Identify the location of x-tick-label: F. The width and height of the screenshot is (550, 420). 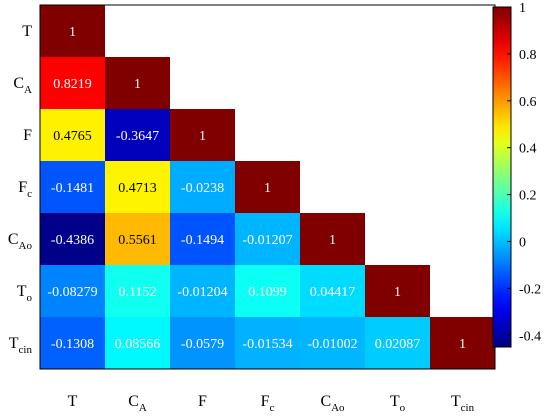
(202, 401).